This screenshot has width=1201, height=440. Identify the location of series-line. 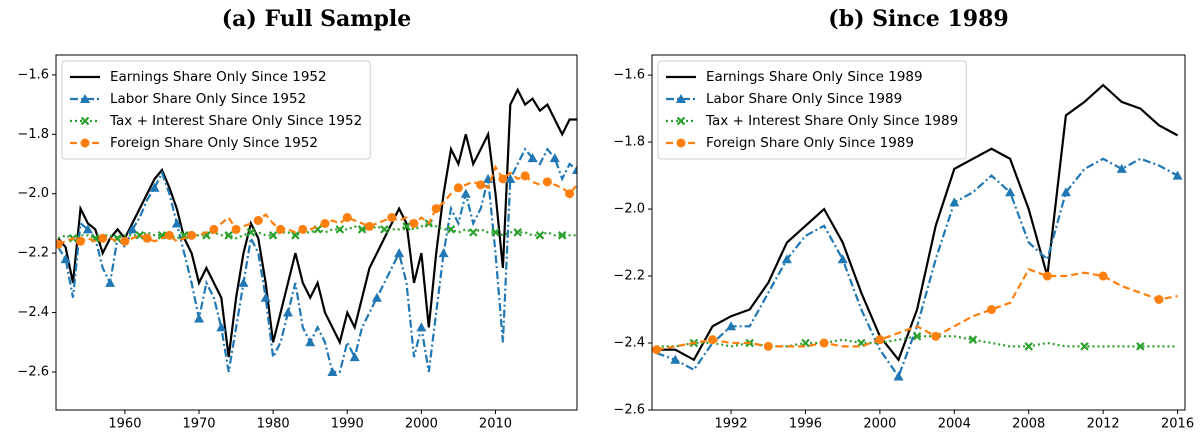
(917, 309).